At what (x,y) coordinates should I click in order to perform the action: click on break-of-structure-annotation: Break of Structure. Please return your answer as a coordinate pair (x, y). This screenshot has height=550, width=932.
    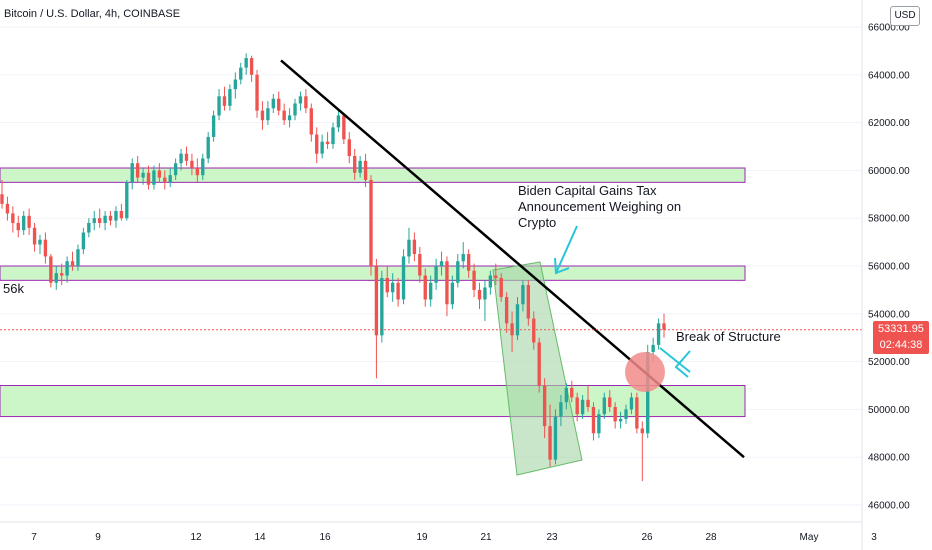
    Looking at the image, I should click on (728, 336).